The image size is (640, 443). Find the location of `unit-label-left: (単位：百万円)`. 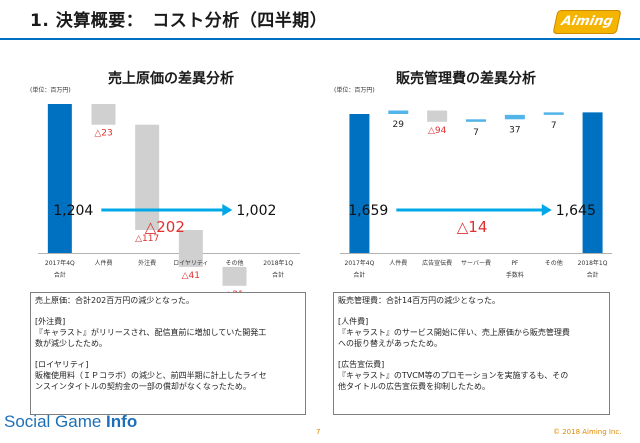

unit-label-left: (単位：百万円) is located at coordinates (50, 90).